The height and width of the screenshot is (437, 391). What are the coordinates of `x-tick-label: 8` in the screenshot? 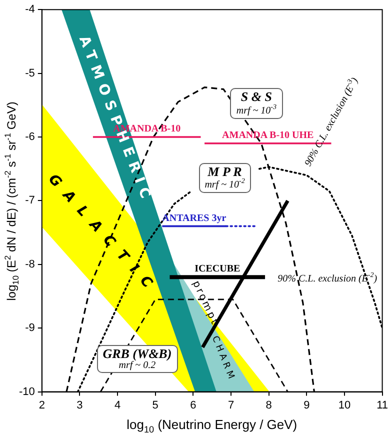 It's located at (269, 405).